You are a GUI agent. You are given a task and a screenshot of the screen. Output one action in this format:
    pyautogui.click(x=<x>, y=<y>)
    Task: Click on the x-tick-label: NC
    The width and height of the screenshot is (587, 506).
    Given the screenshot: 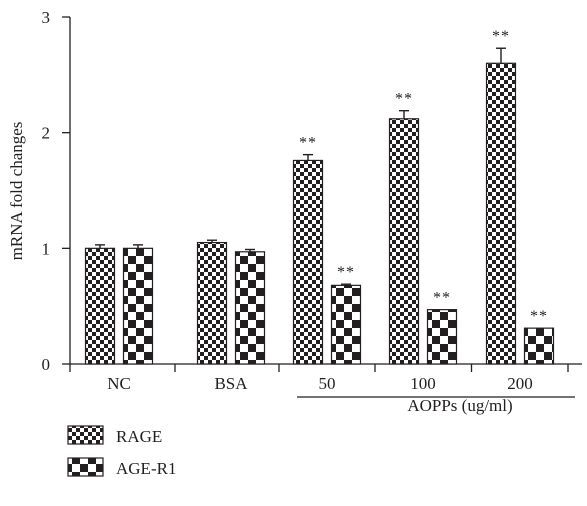 What is the action you would take?
    pyautogui.click(x=119, y=383)
    